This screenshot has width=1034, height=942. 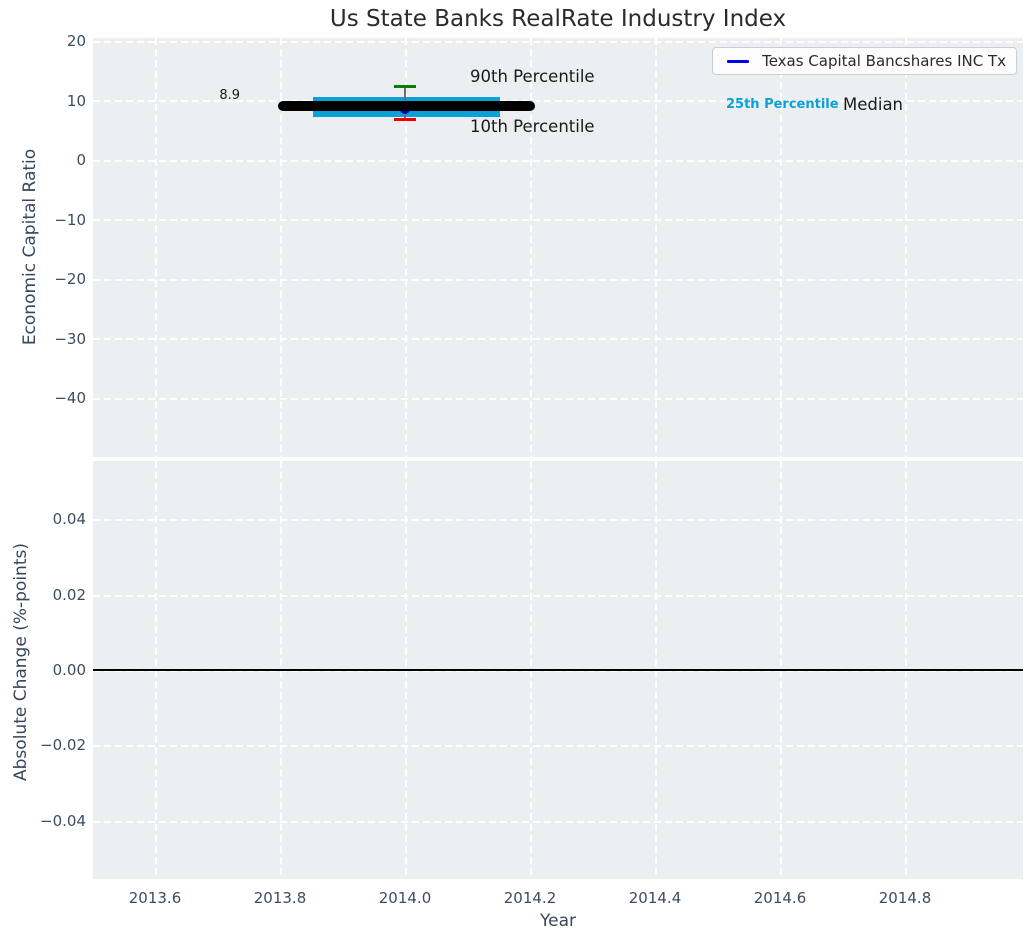 What do you see at coordinates (155, 898) in the screenshot?
I see `x-tick-label: 2013.6` at bounding box center [155, 898].